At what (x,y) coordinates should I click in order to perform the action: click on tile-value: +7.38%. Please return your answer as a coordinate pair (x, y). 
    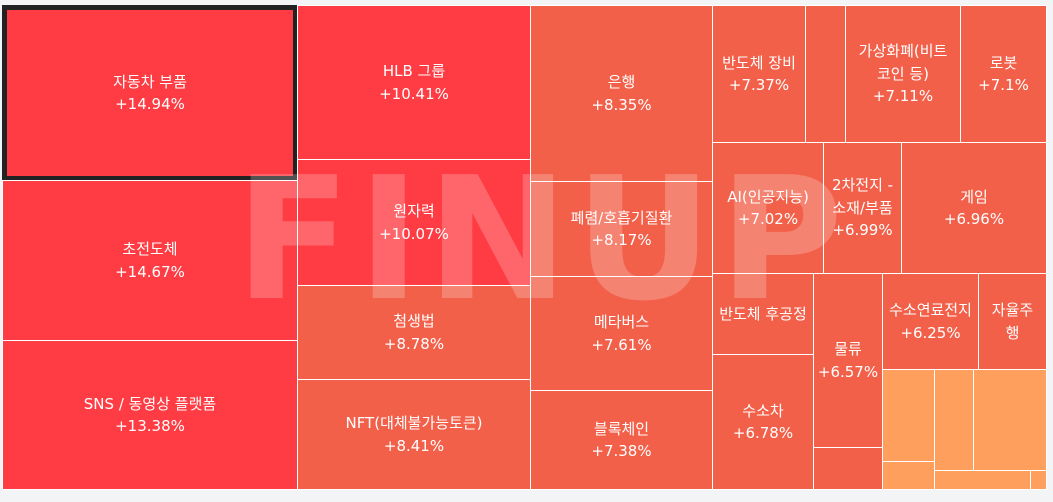
    Looking at the image, I should click on (621, 451).